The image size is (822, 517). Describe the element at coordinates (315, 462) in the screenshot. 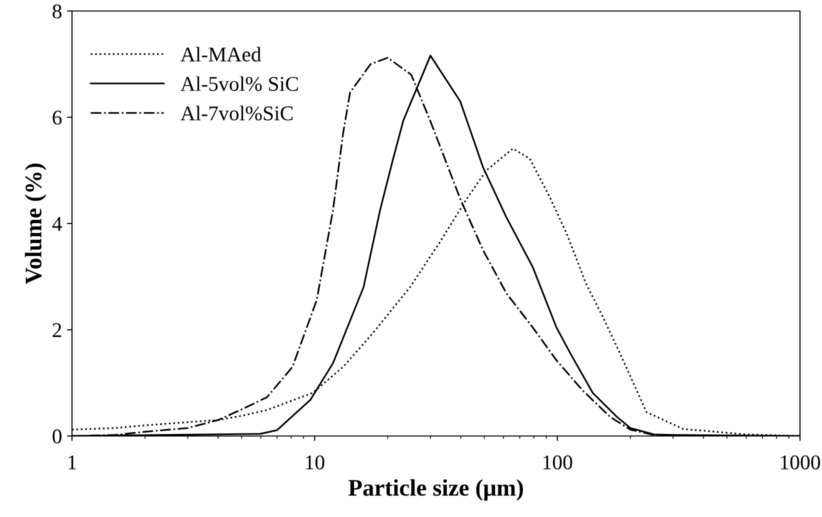

I see `x-tick-label: 10` at that location.